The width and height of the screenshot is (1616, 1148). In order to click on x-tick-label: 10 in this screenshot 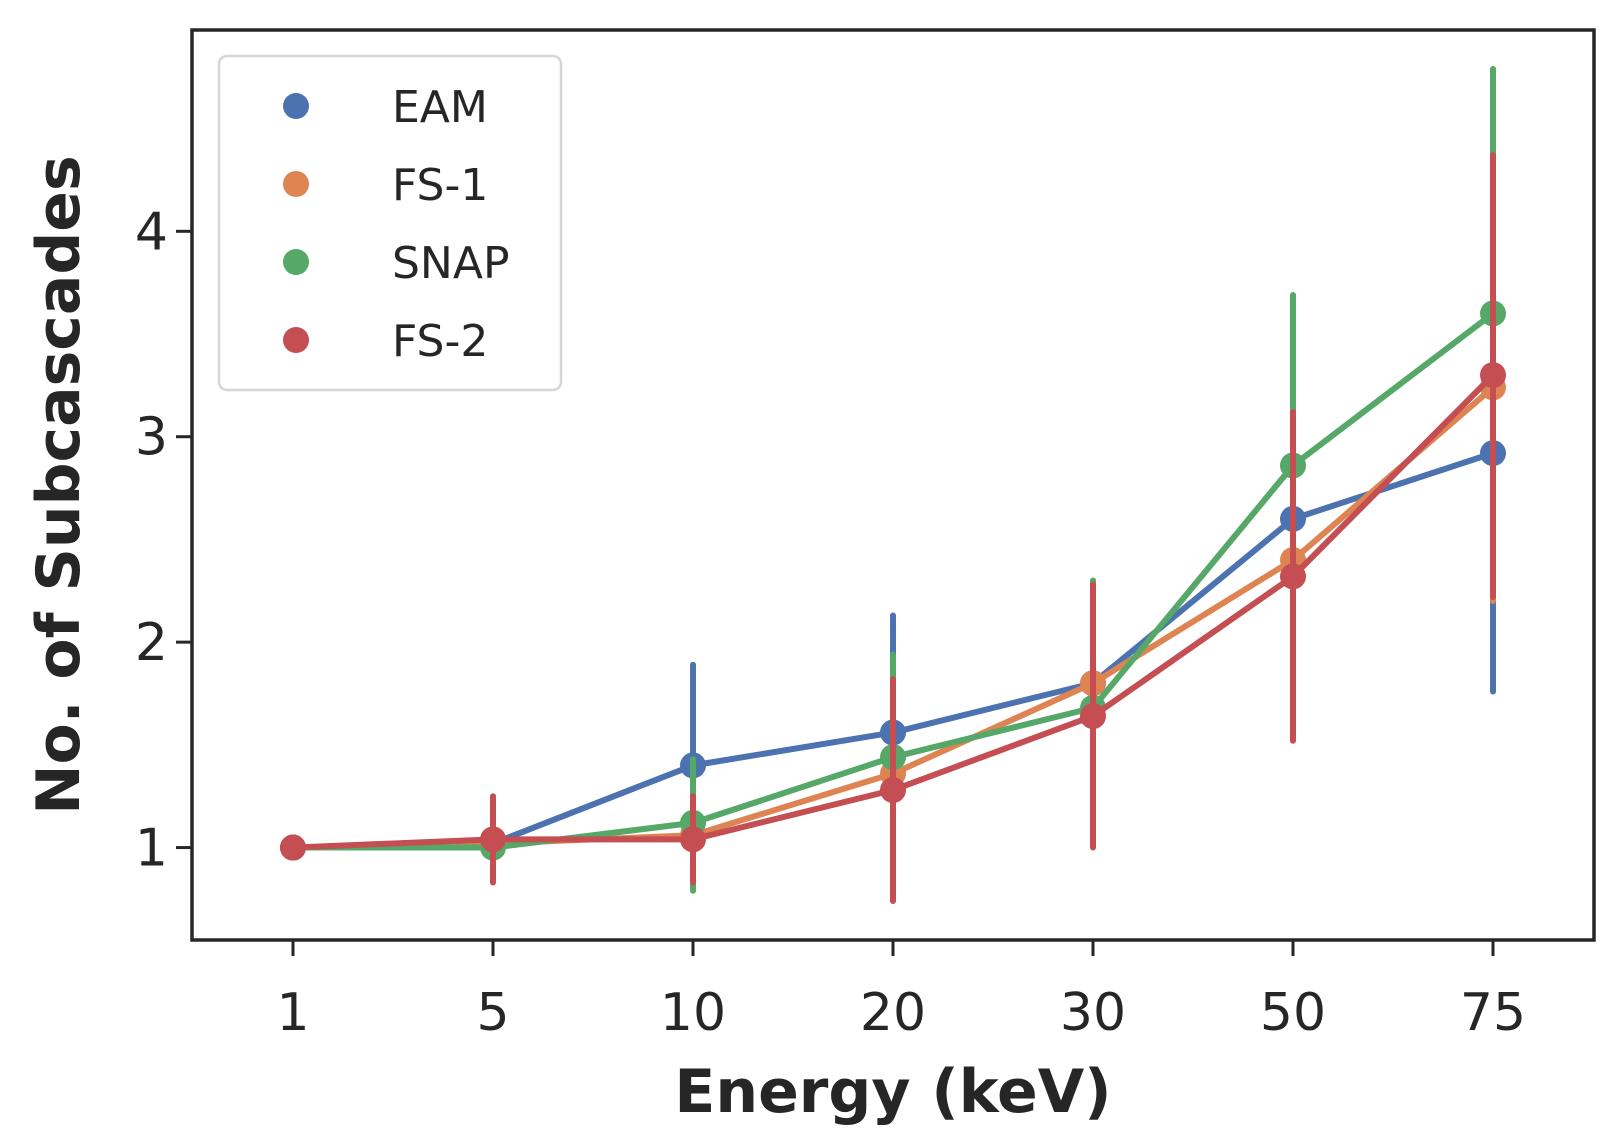, I will do `click(693, 1013)`.